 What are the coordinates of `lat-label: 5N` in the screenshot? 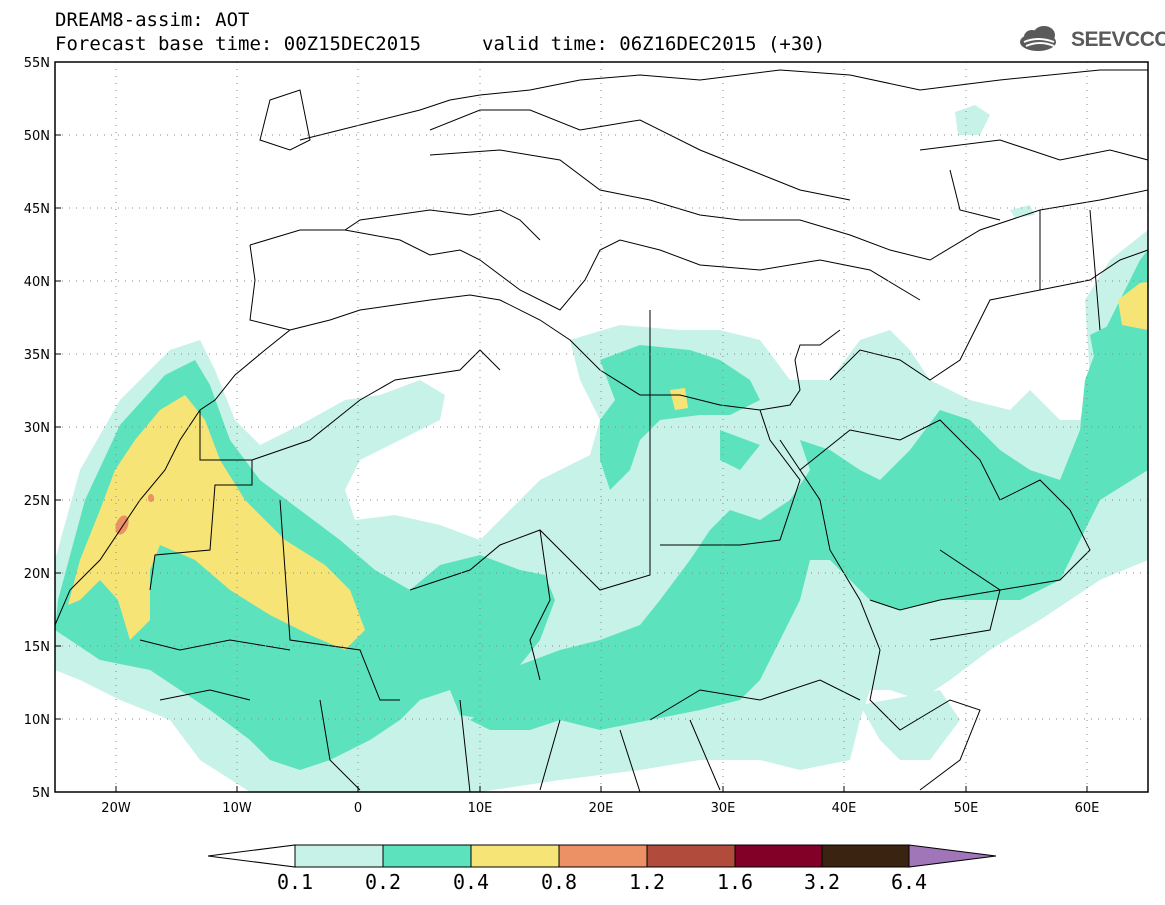 It's located at (41, 793).